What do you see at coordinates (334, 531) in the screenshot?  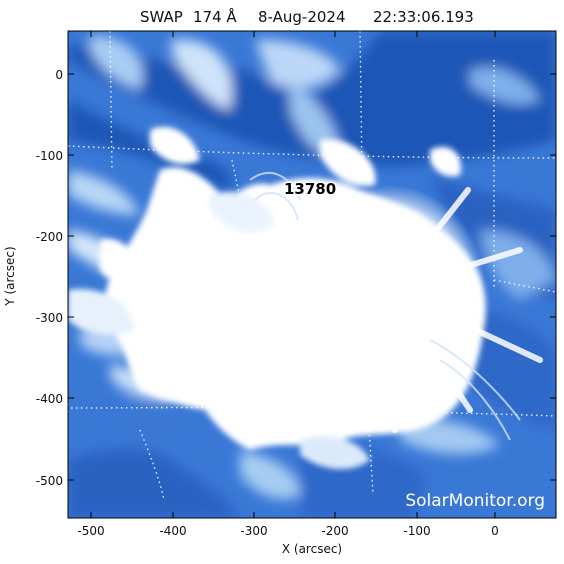 I see `x-tick-label: -200` at bounding box center [334, 531].